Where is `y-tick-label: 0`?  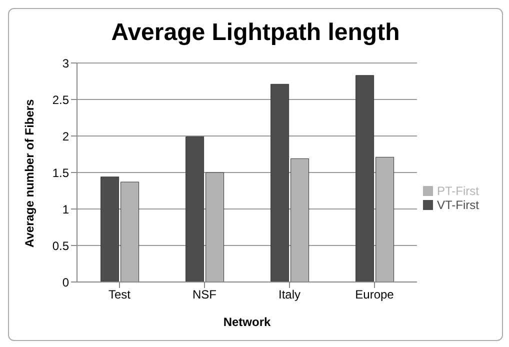 y-tick-label: 0 is located at coordinates (66, 282).